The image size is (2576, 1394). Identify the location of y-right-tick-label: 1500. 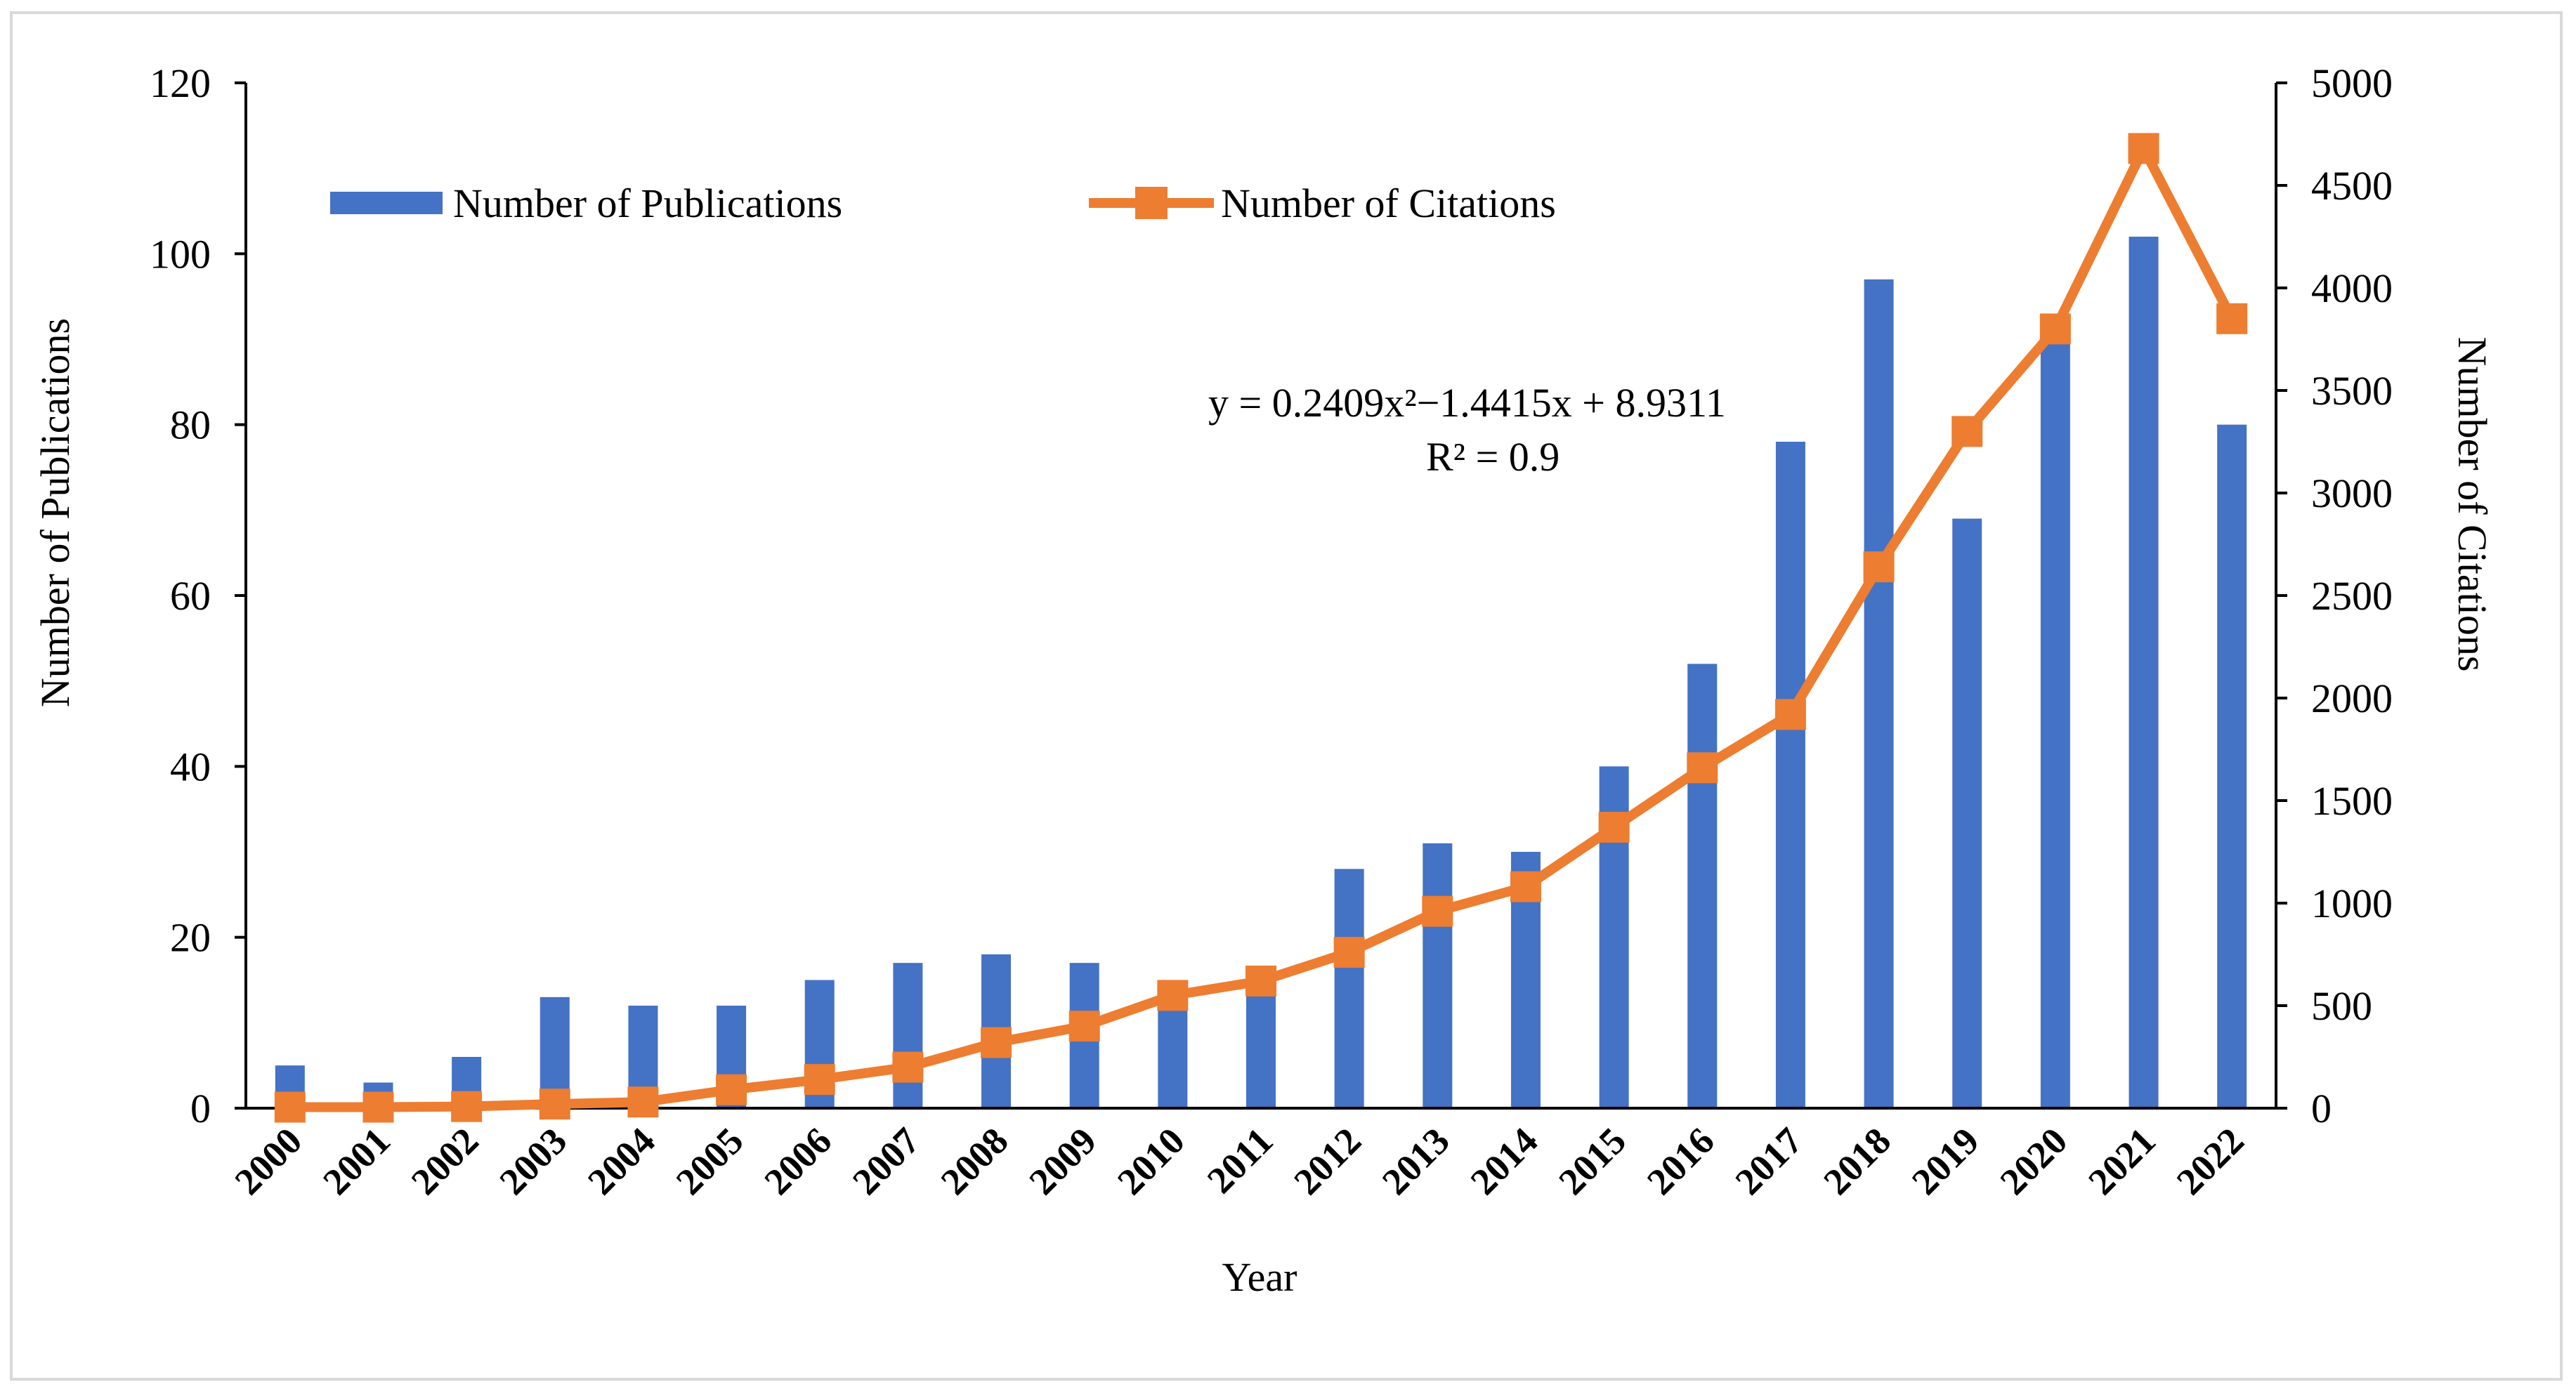
(2352, 801).